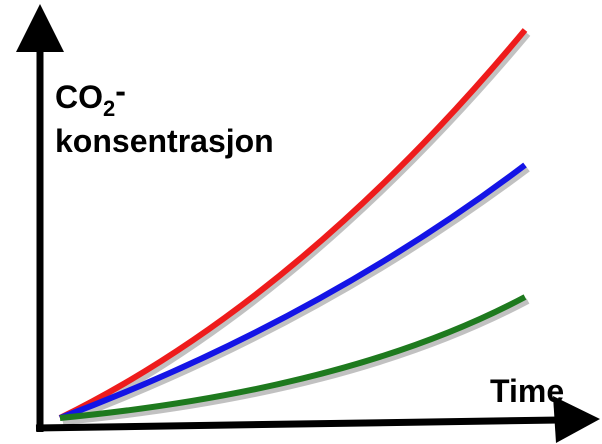  I want to click on y-label-suffix: -, so click(120, 91).